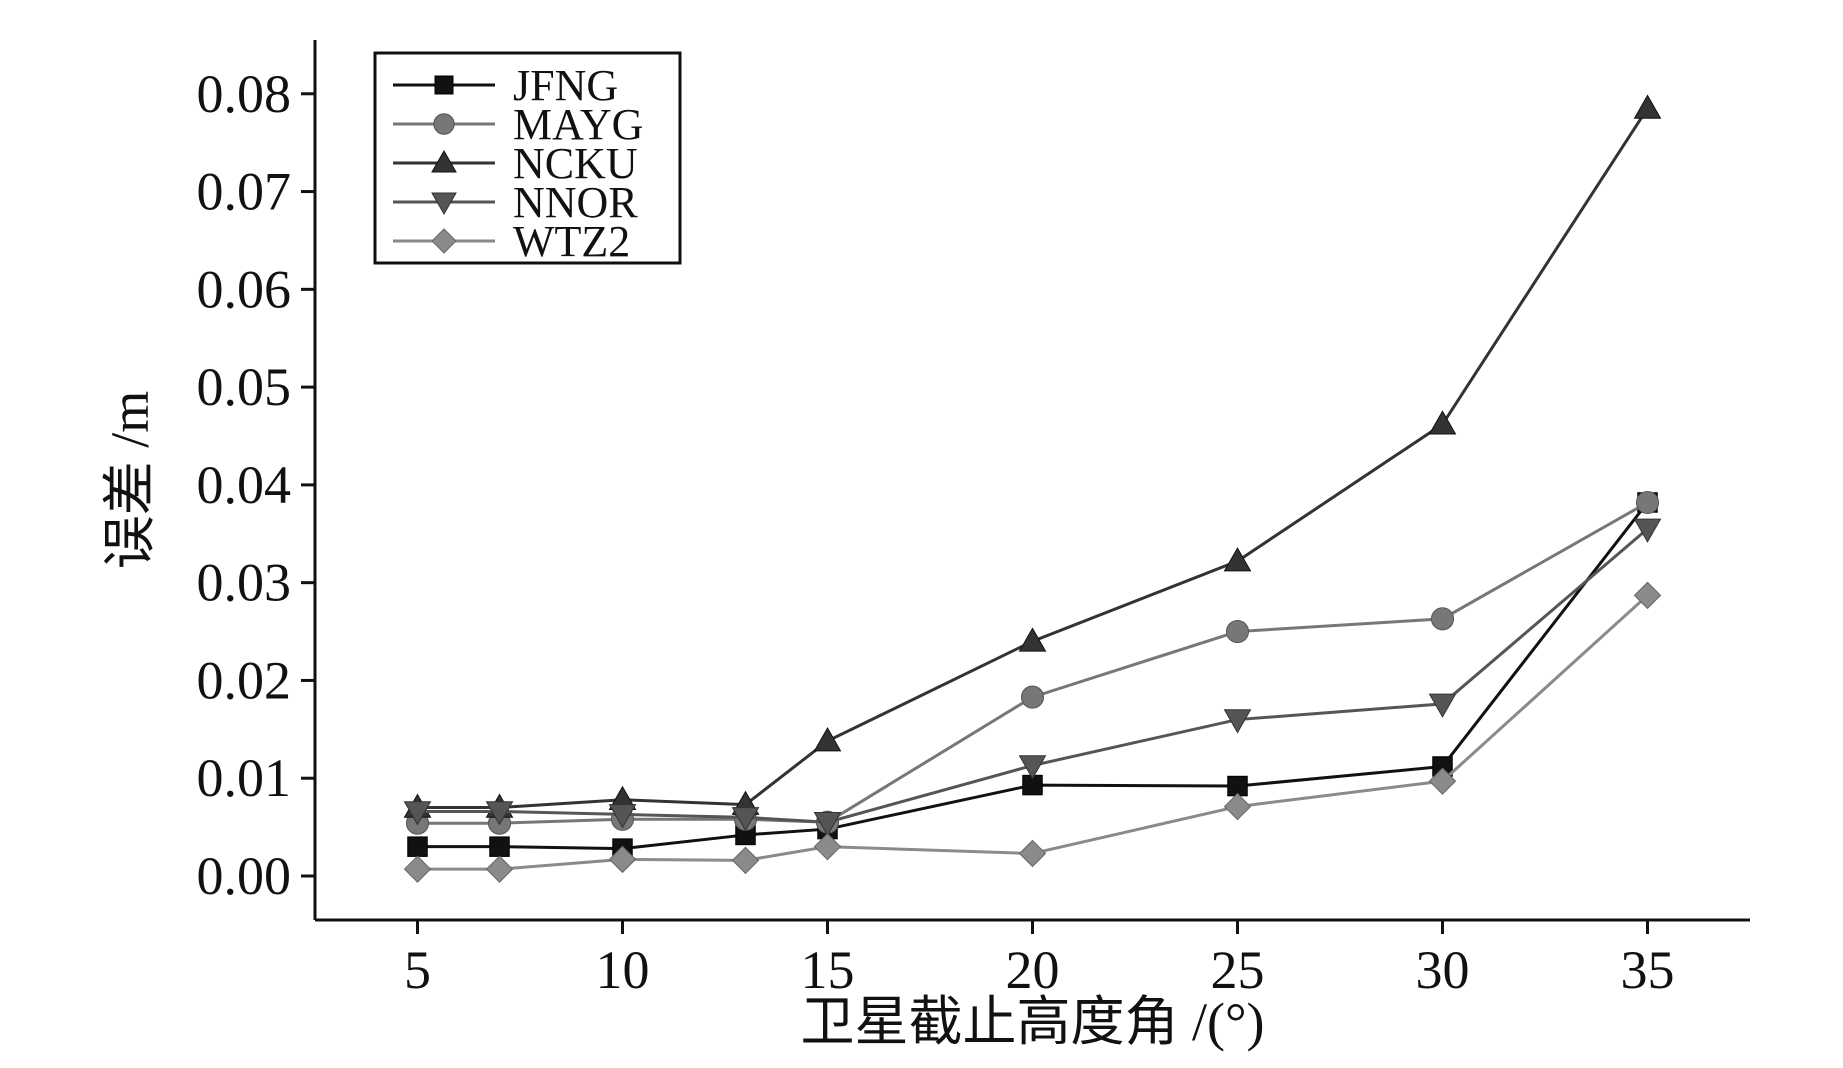 This screenshot has height=1068, width=1843. I want to click on y-tick-label: 0.08, so click(244, 94).